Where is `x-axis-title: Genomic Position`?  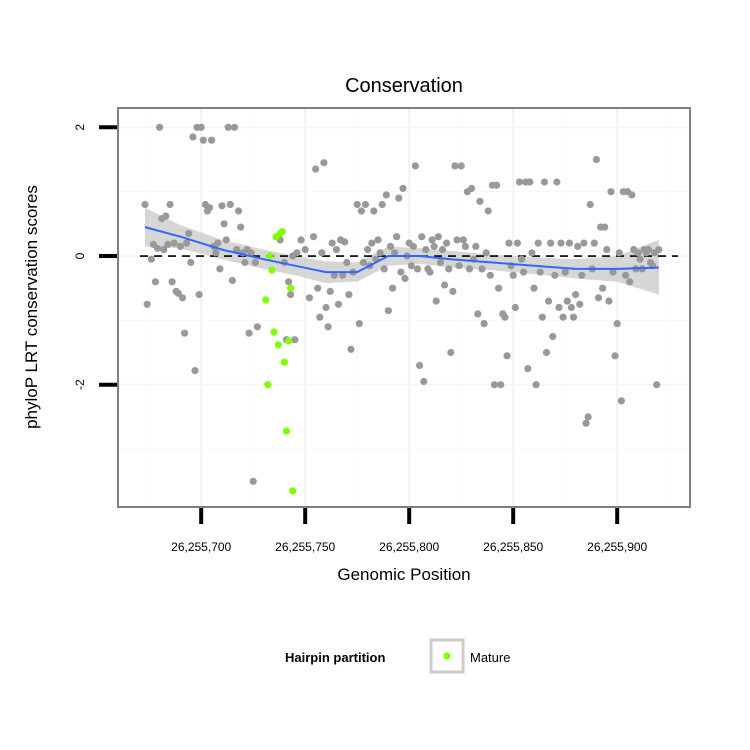 x-axis-title: Genomic Position is located at coordinates (403, 574).